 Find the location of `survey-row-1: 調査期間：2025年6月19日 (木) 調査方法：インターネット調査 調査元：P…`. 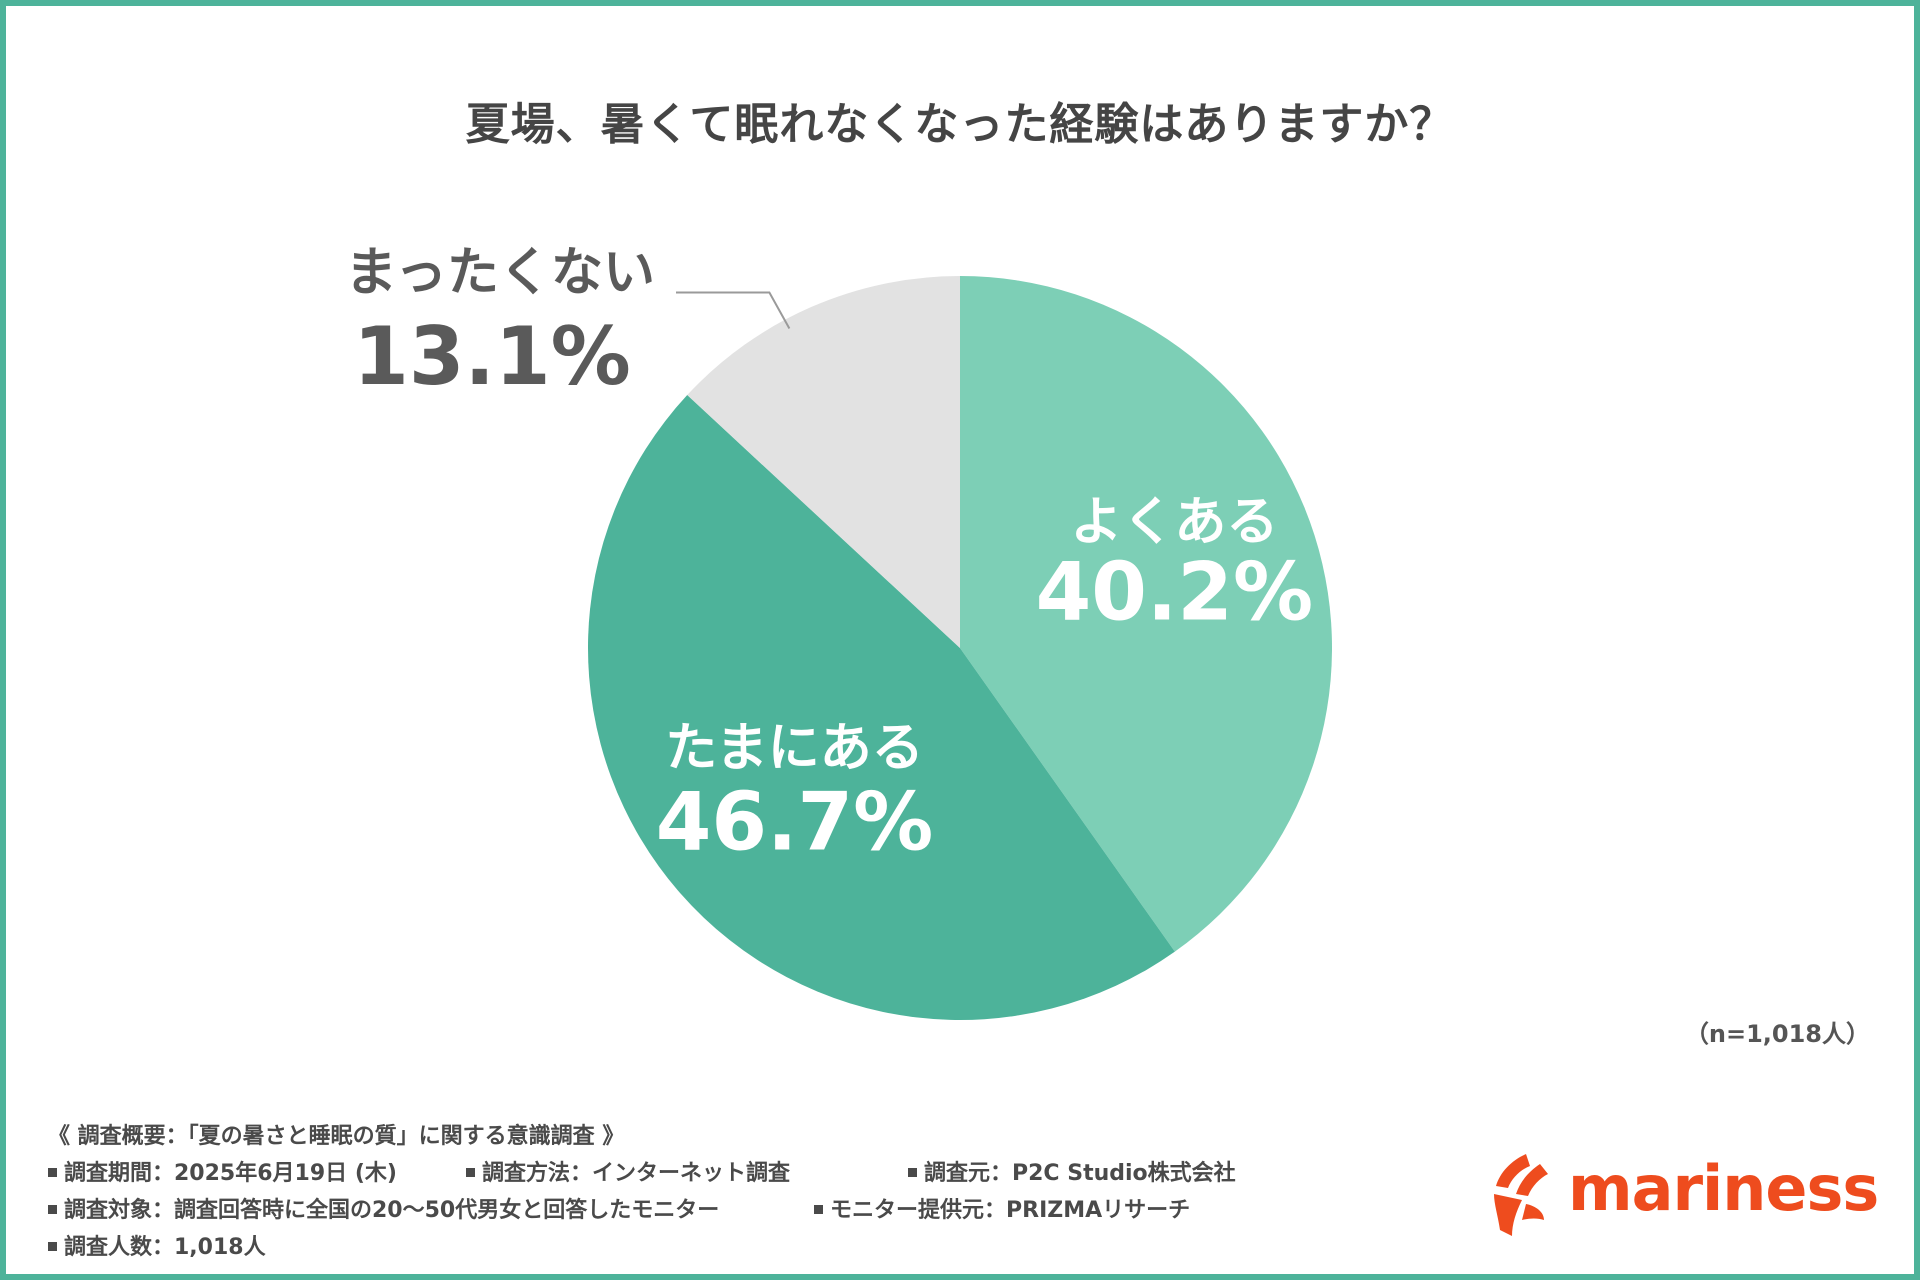

survey-row-1: 調査期間：2025年6月19日 (木) 調査方法：インターネット調査 調査元：P… is located at coordinates (642, 1173).